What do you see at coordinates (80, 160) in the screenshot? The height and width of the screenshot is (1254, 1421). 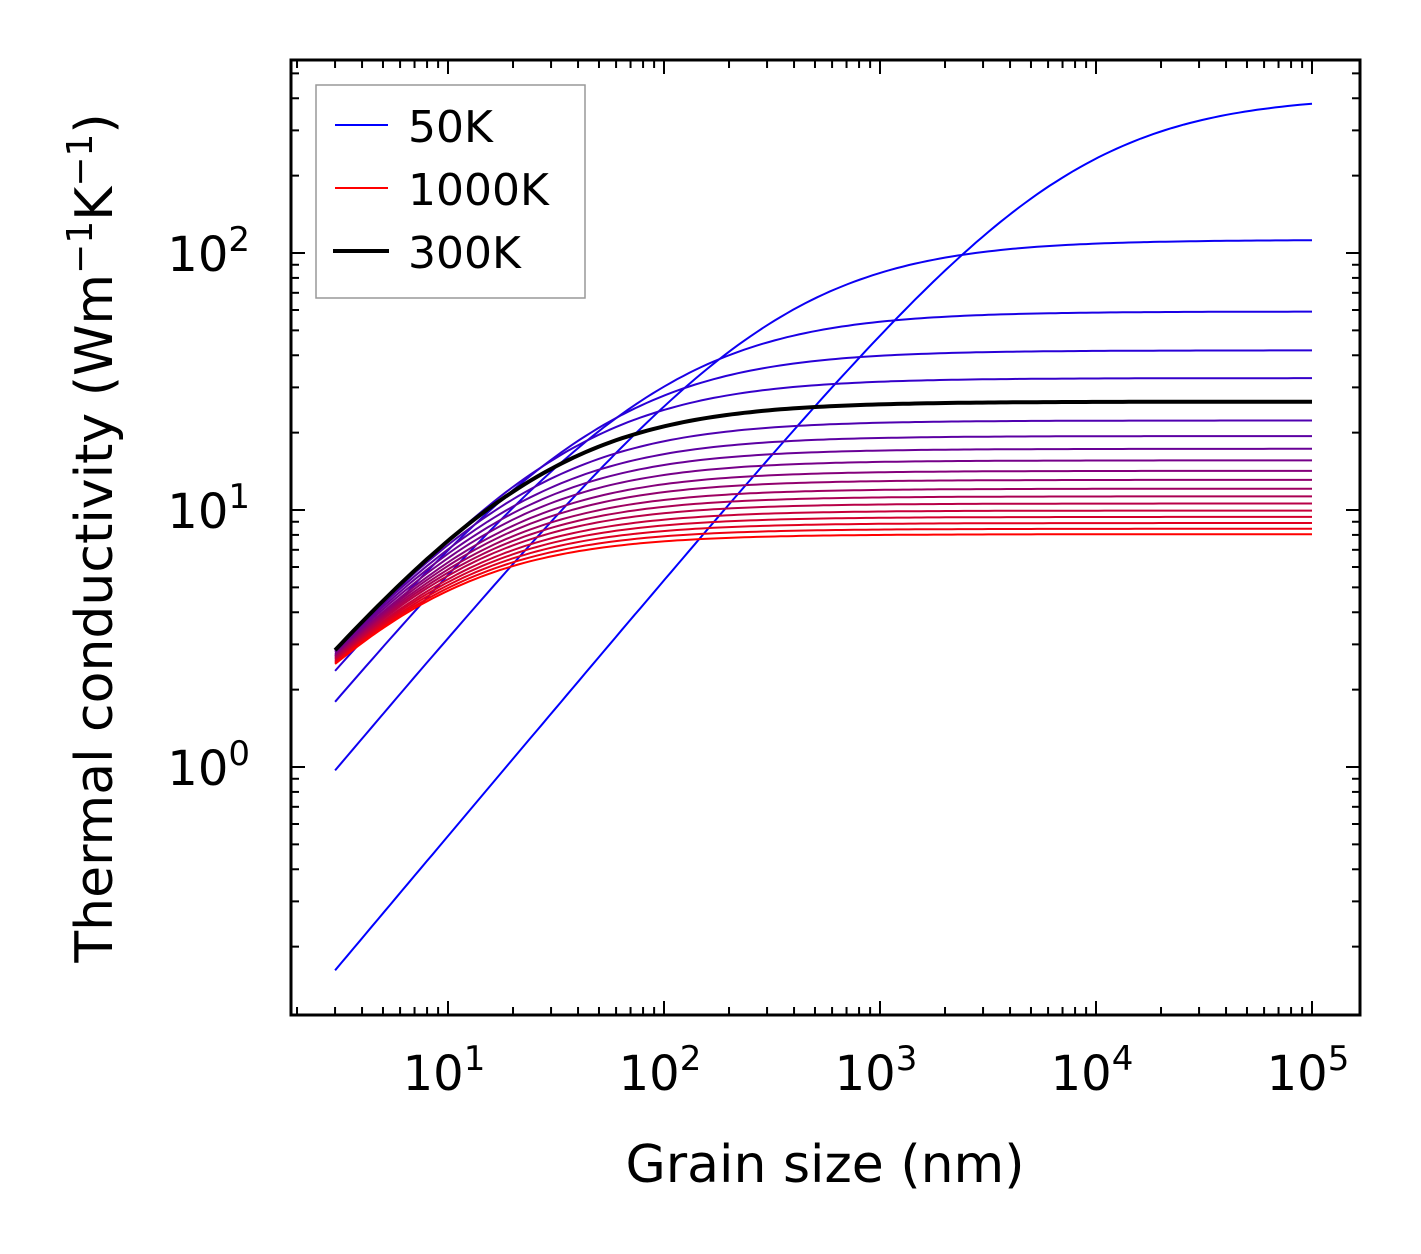 I see `y-axis-label-sup2: −1` at bounding box center [80, 160].